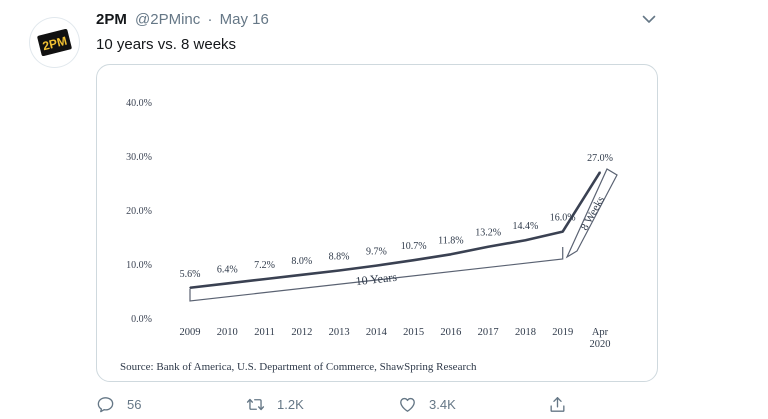 The height and width of the screenshot is (419, 768). I want to click on y-tick-label: 10.0%, so click(139, 265).